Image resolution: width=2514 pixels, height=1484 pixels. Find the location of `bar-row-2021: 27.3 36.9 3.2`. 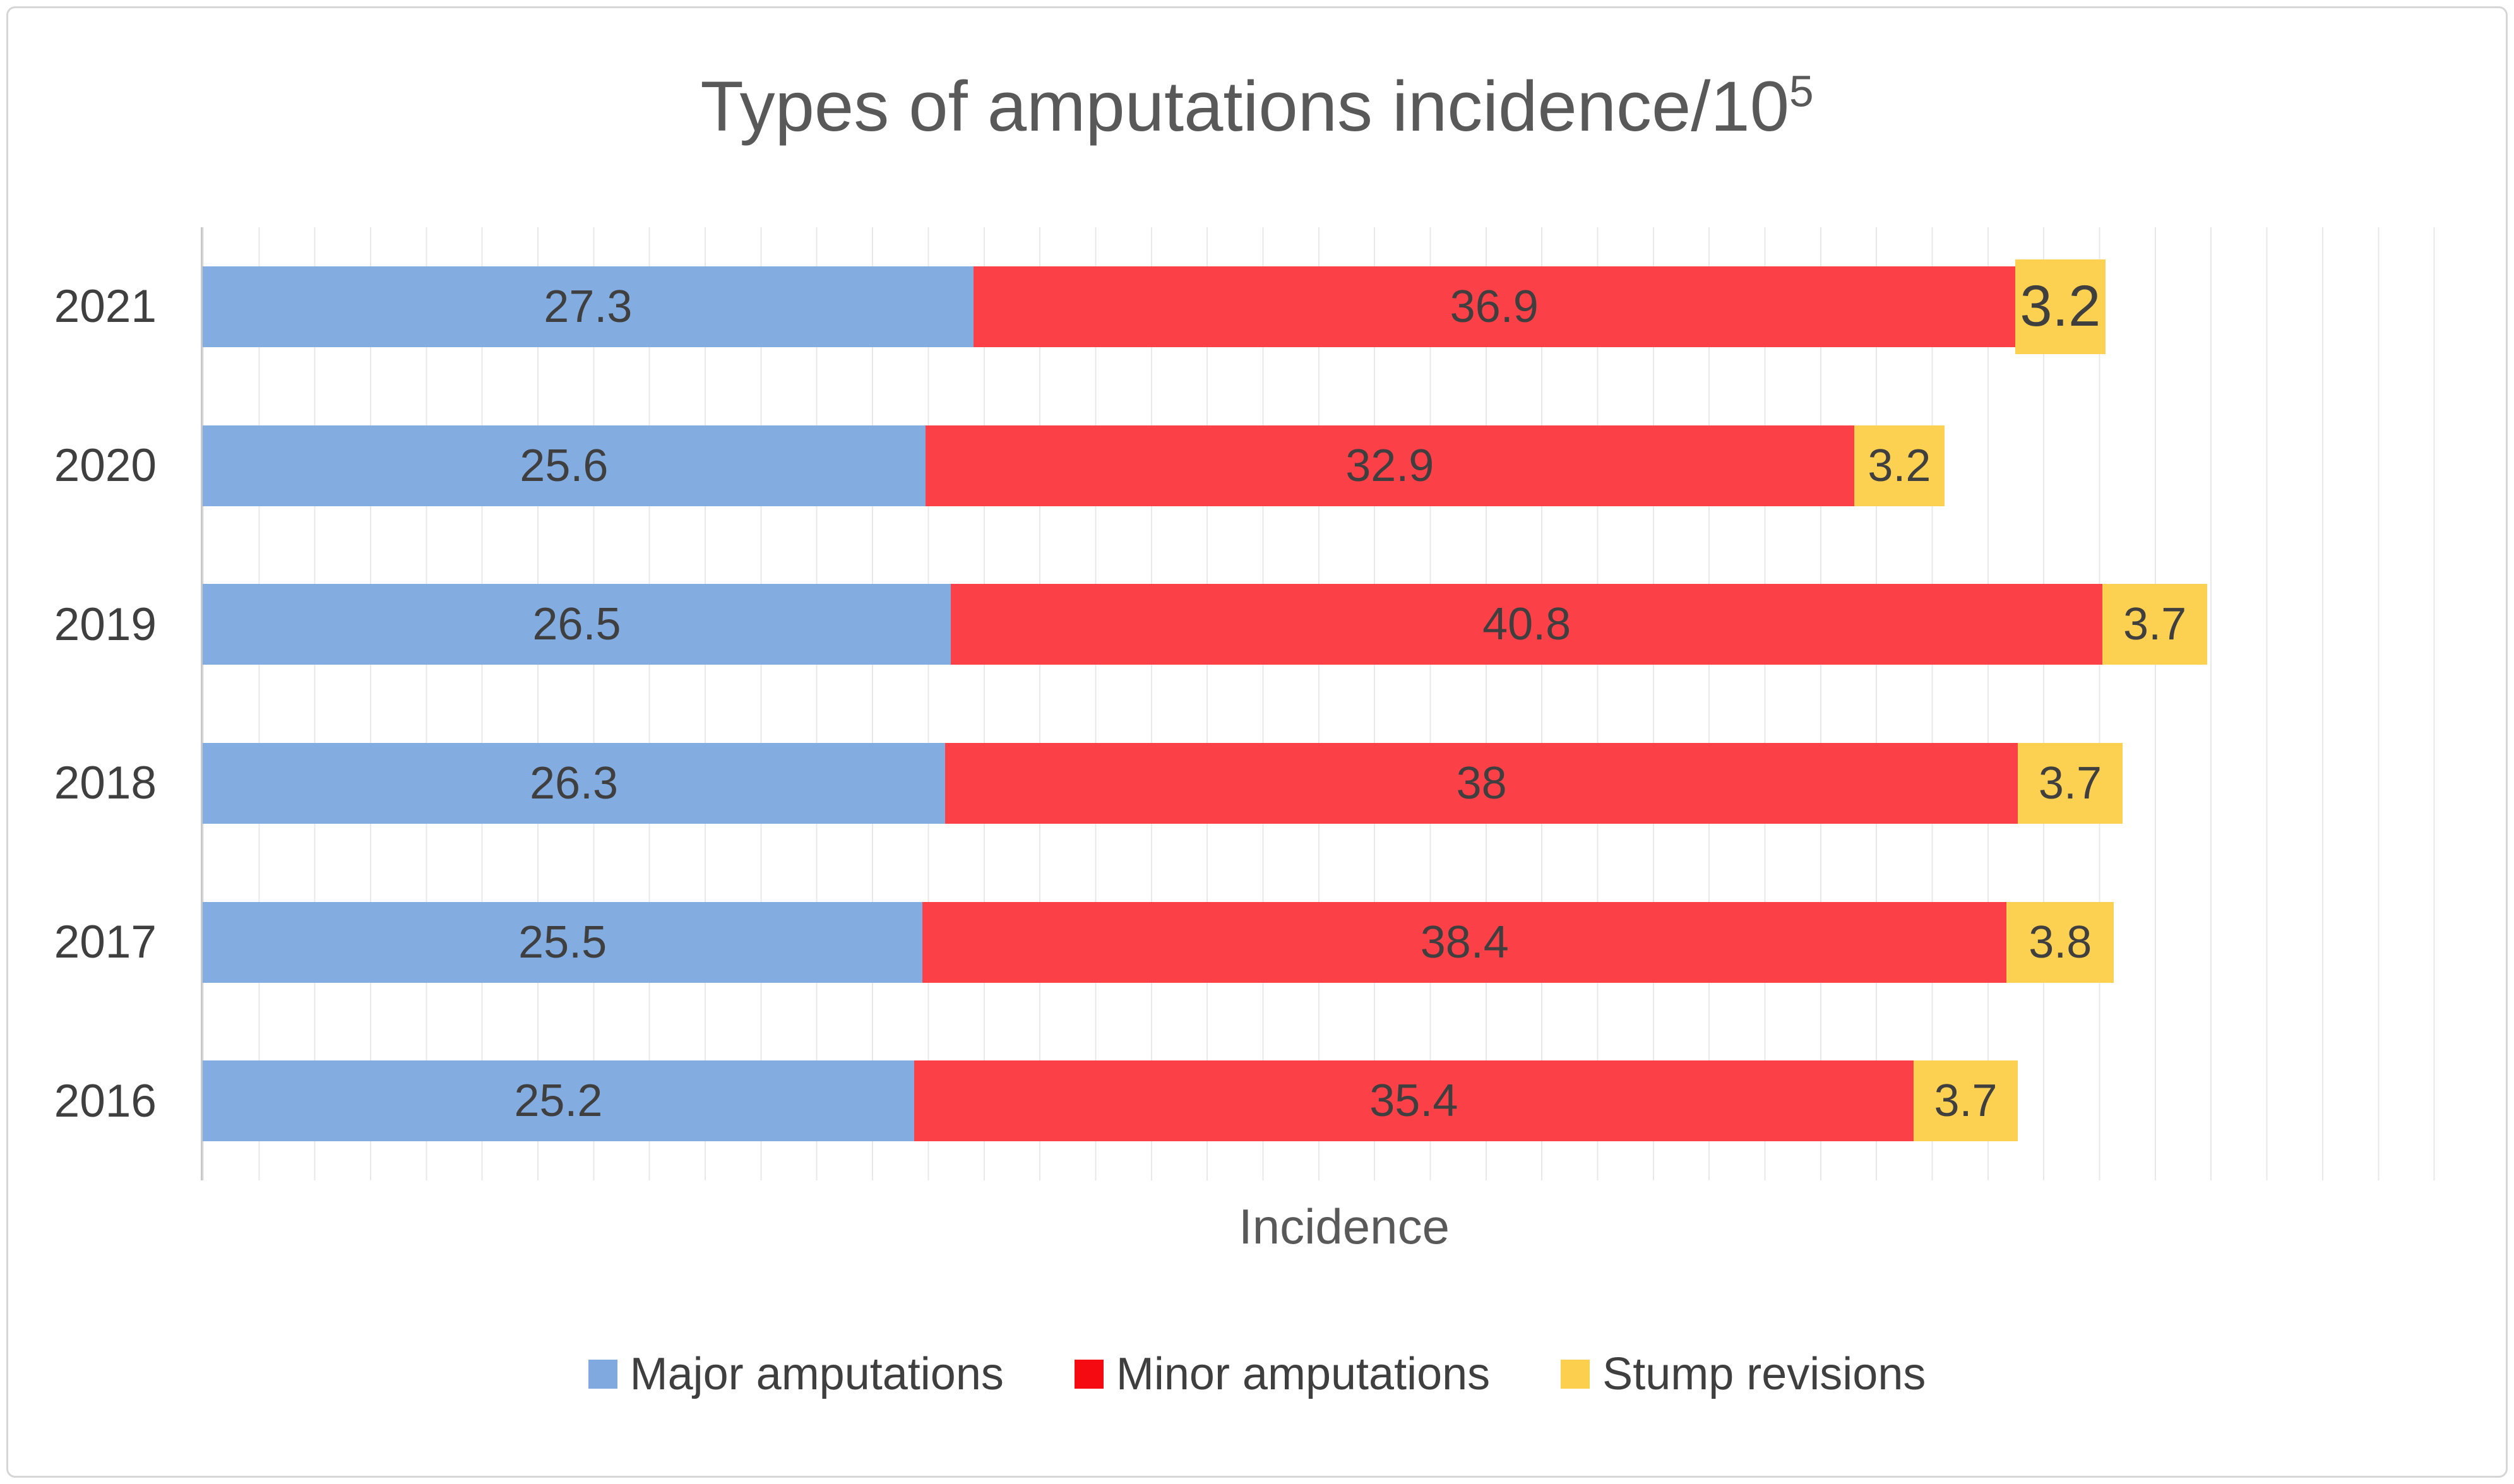

bar-row-2021: 27.3 36.9 3.2 is located at coordinates (1346, 306).